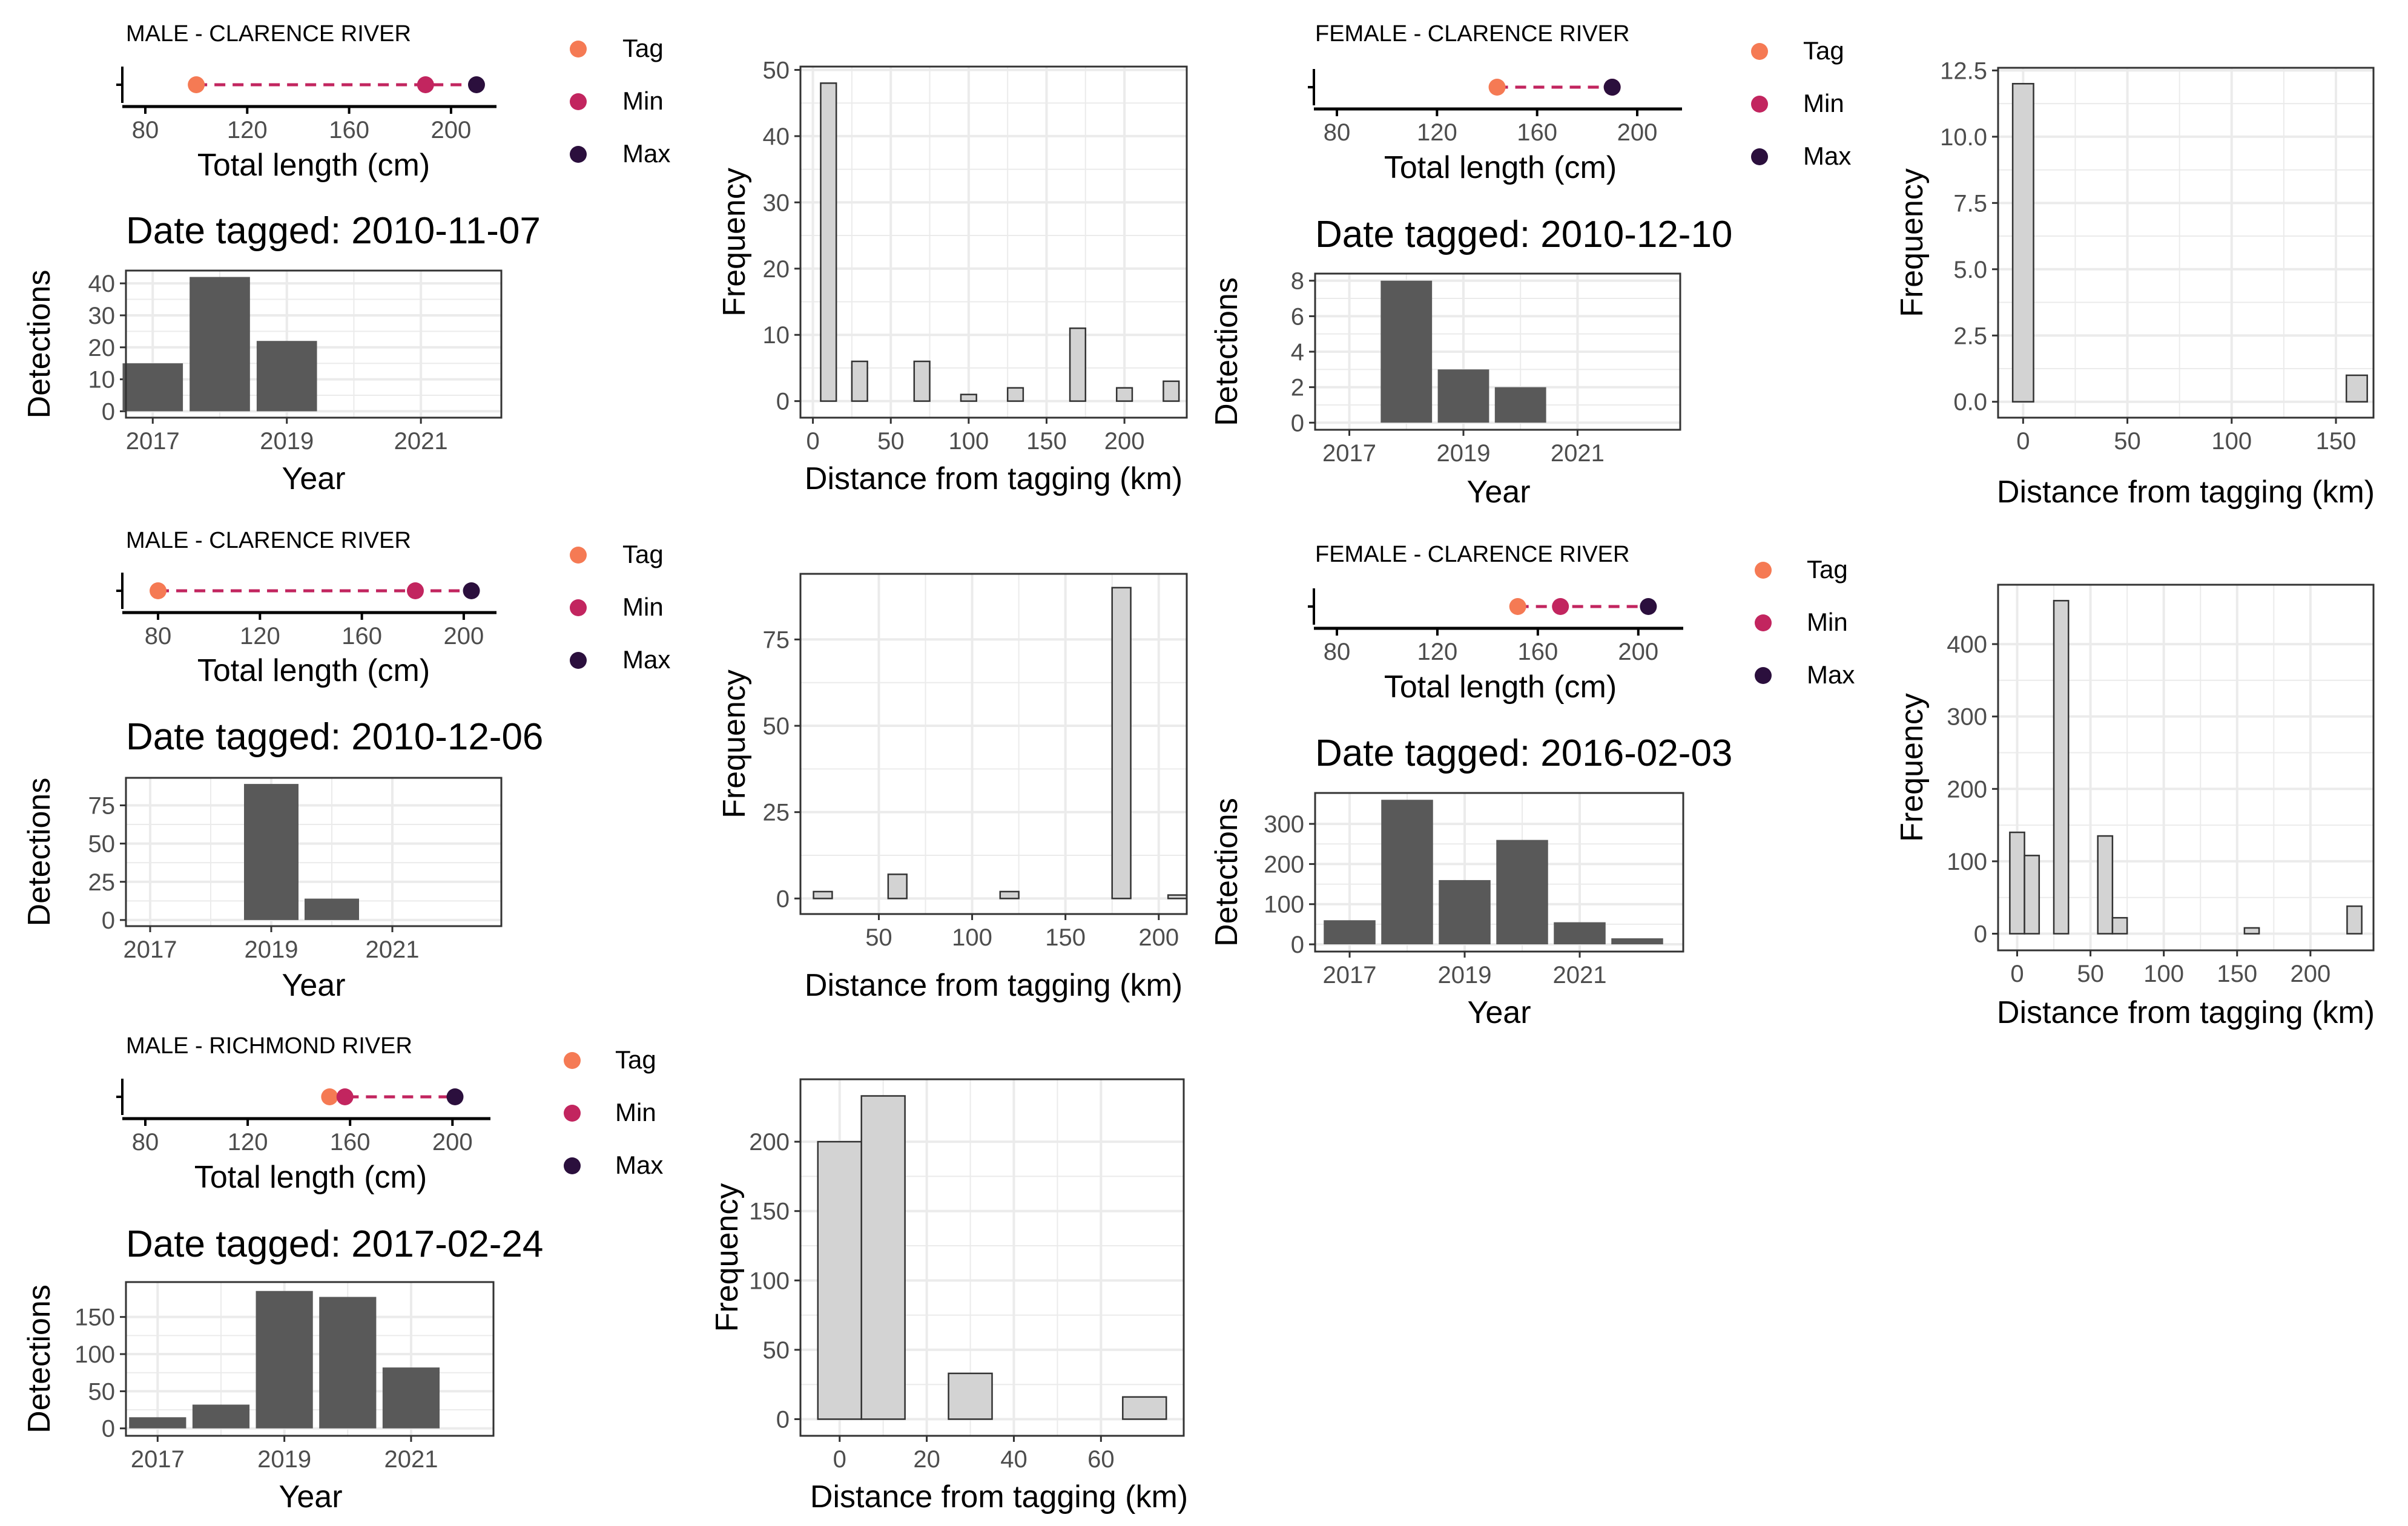 The image size is (2408, 1526). I want to click on panel-title: MALE - CLARENCE RIVER, so click(268, 34).